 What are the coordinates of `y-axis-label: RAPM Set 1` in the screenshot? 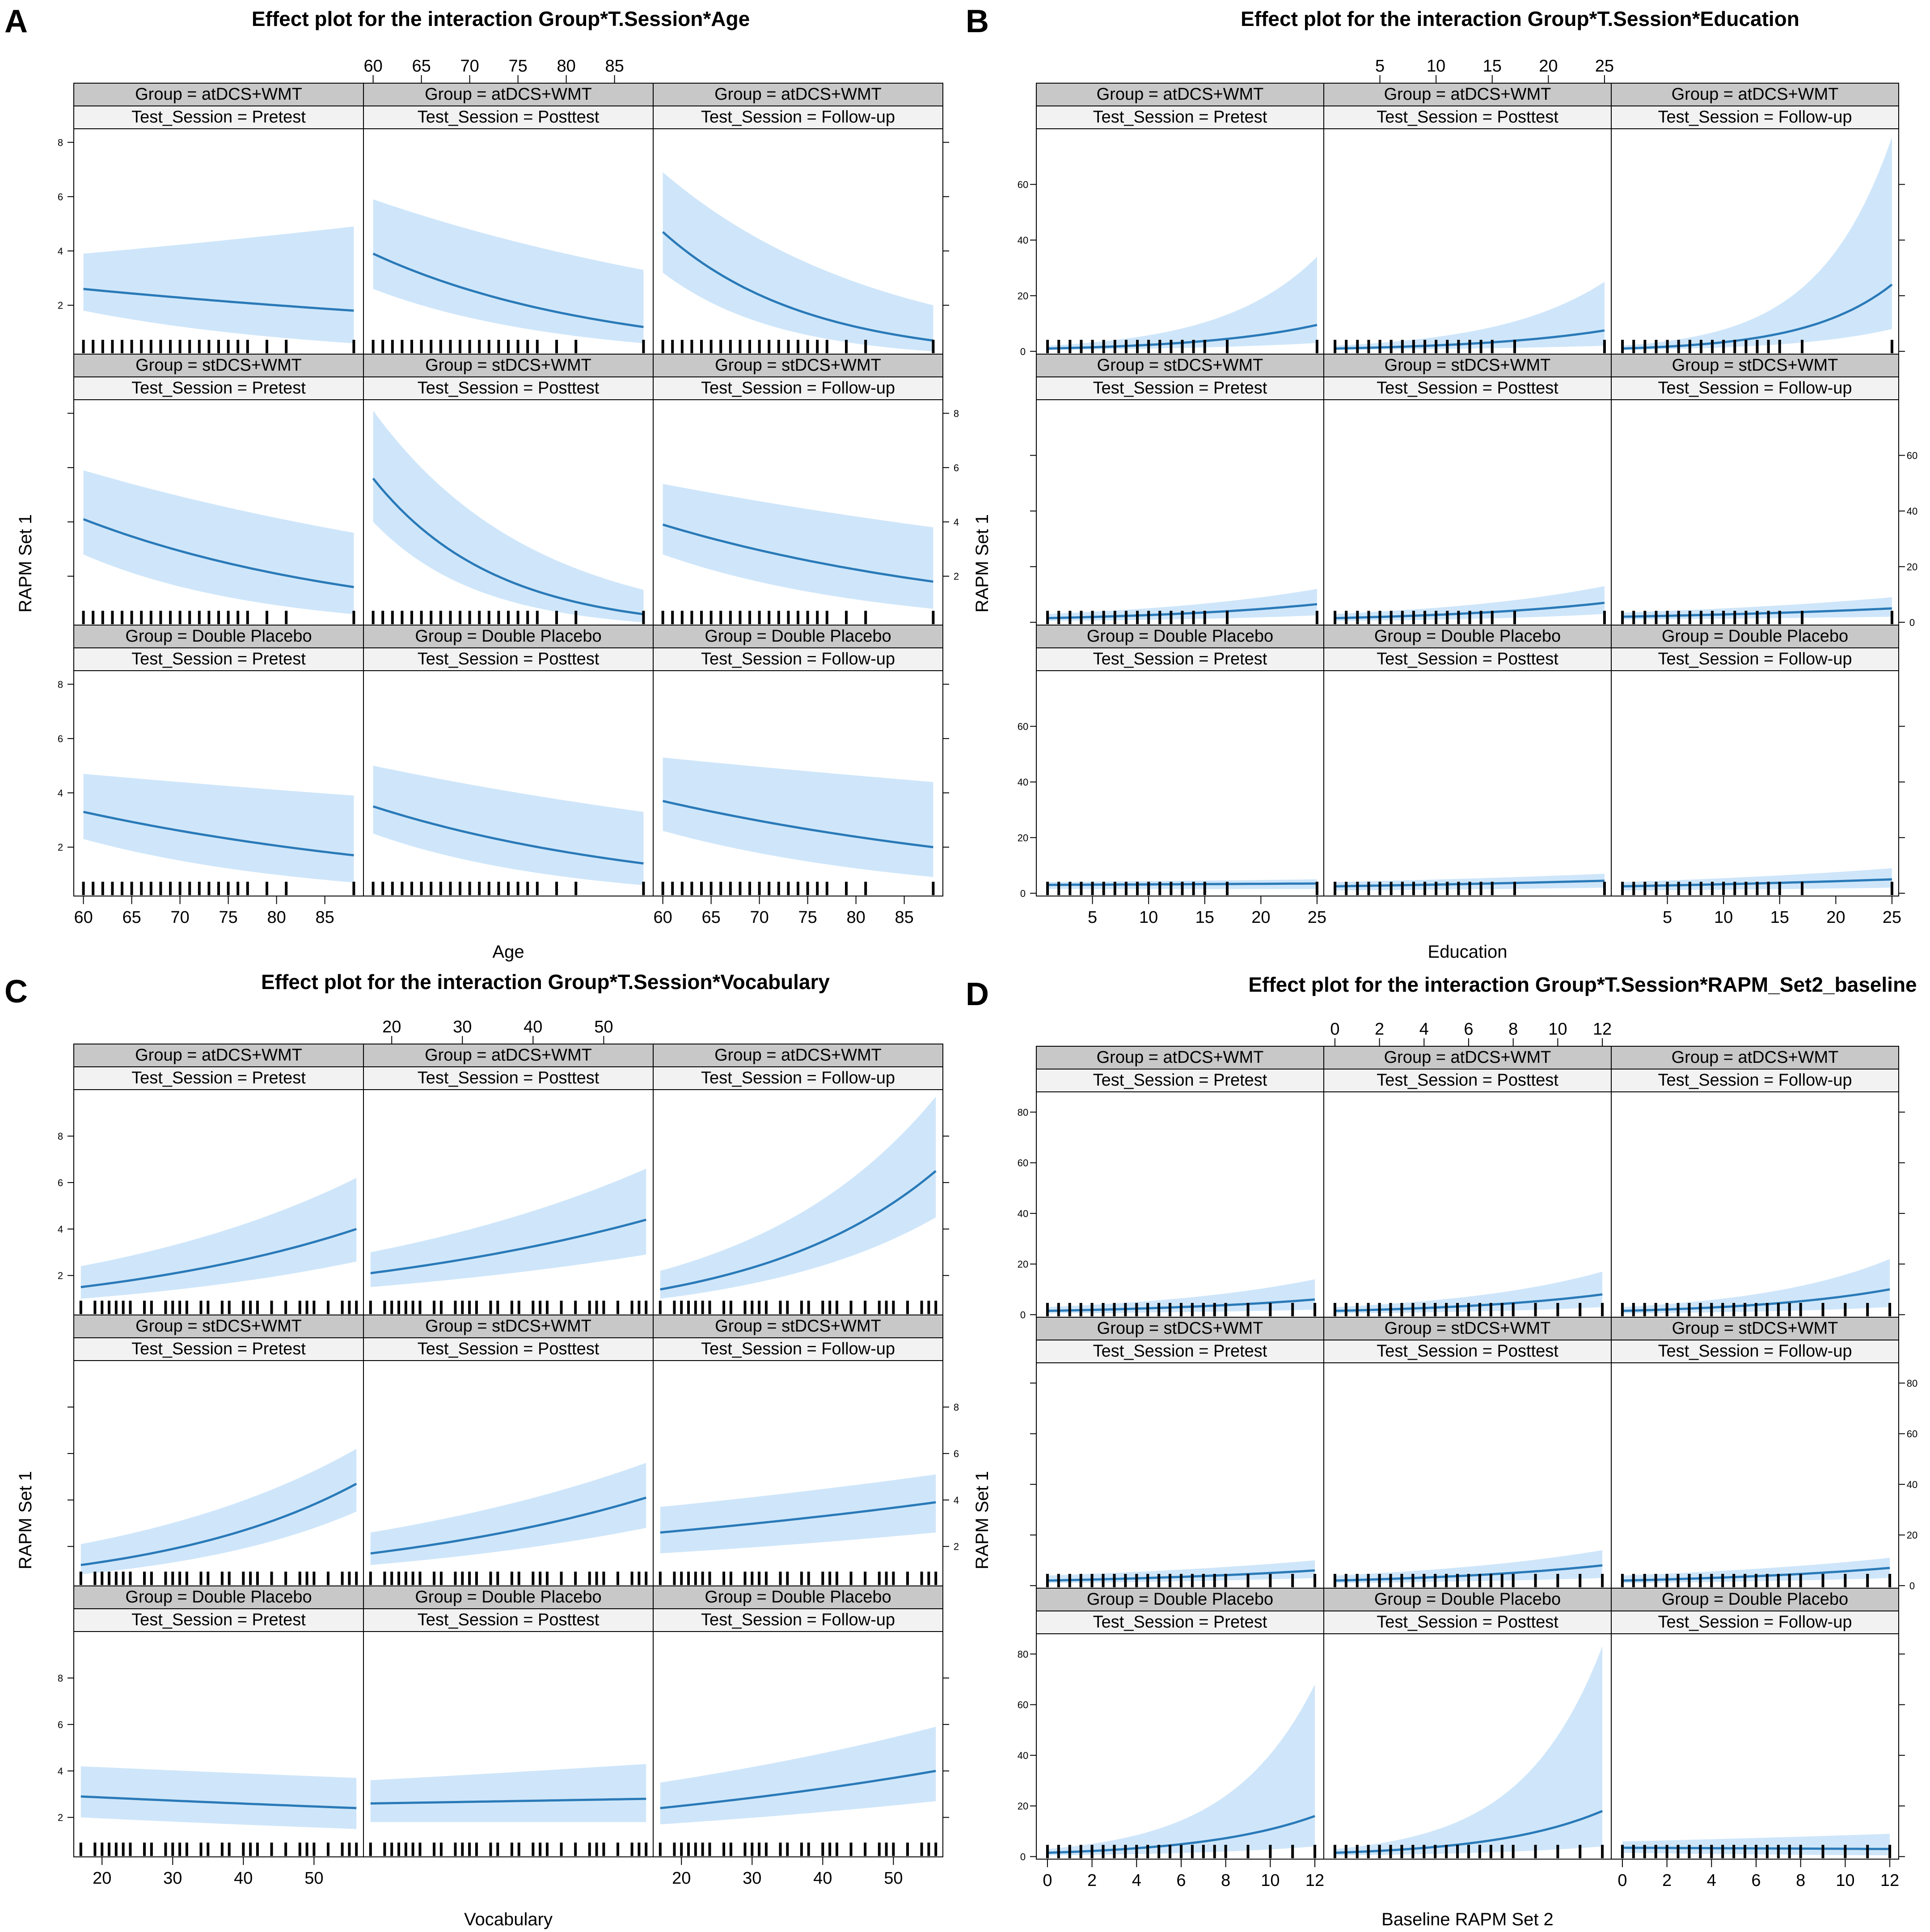 It's located at (982, 563).